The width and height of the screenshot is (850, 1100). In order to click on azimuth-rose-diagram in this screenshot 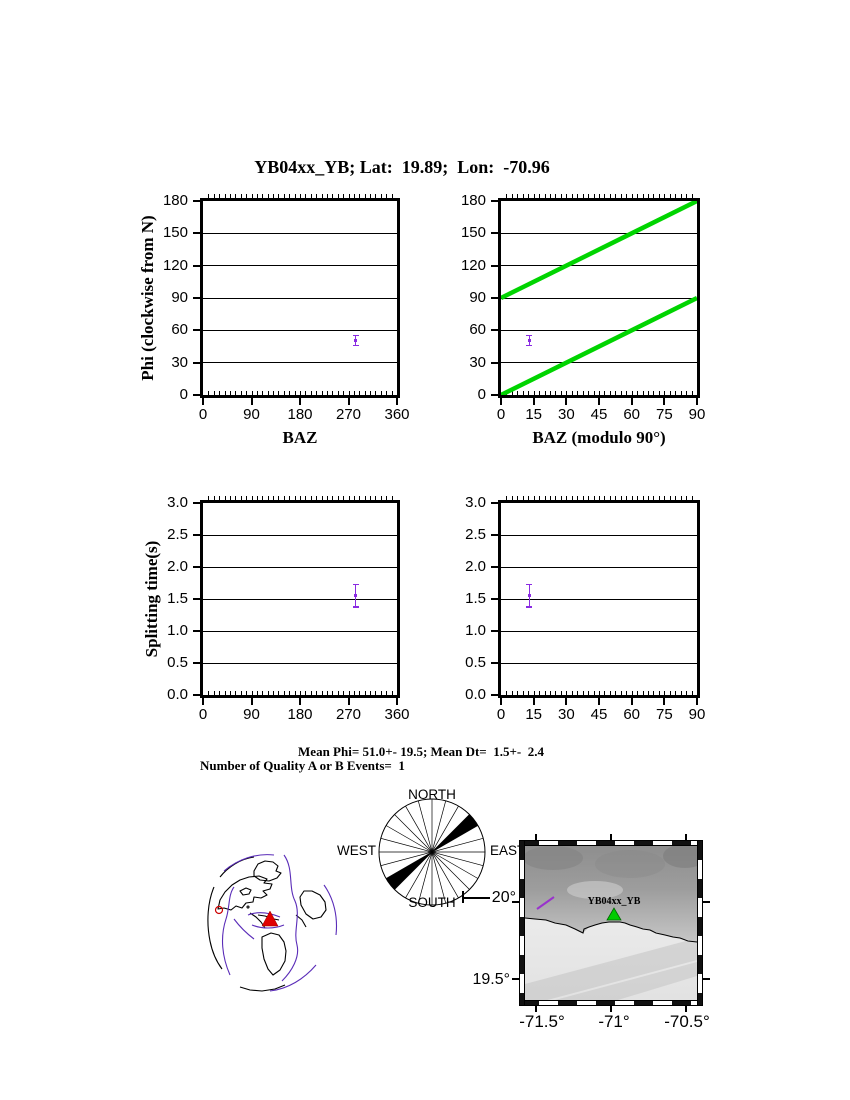, I will do `click(432, 852)`.